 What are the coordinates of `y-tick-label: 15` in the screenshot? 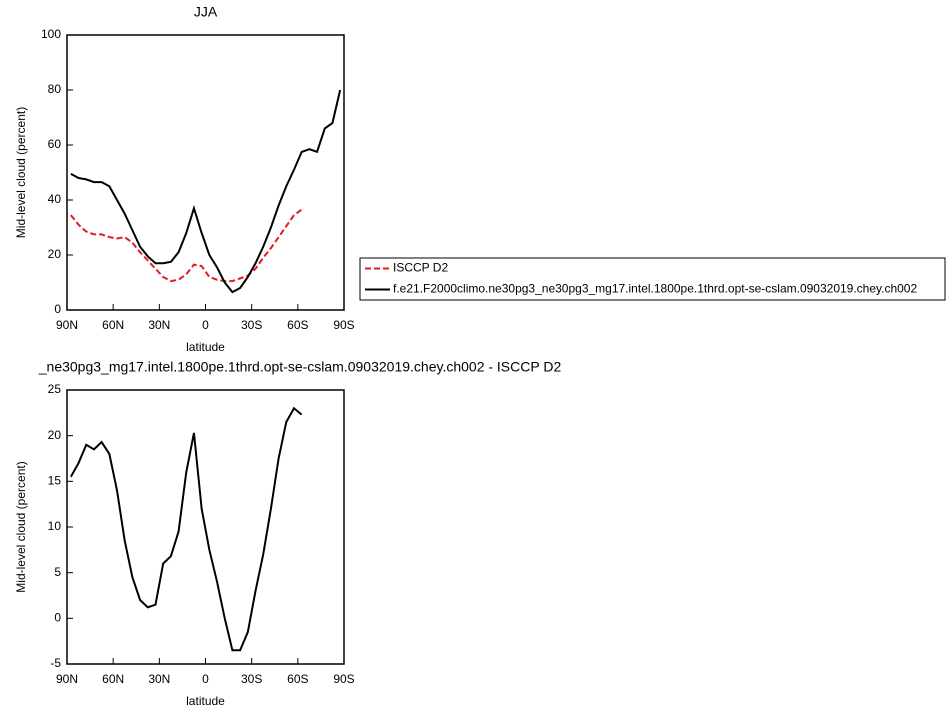 It's located at (55, 481).